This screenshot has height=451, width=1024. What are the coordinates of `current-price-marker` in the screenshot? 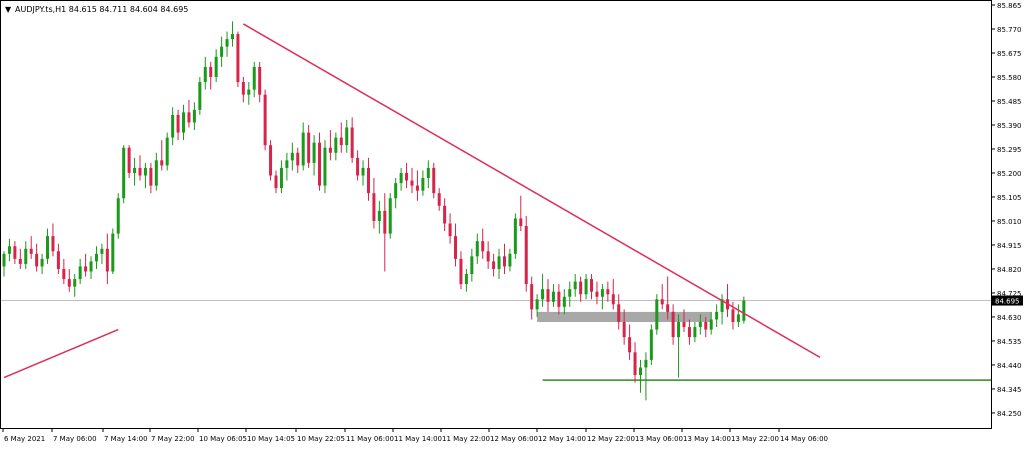 It's located at (1007, 300).